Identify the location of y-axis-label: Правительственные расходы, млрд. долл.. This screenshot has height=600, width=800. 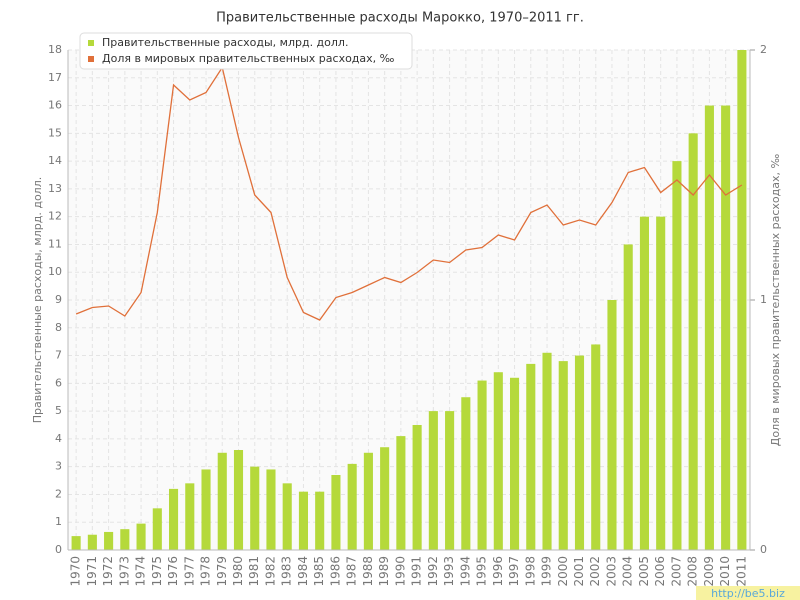
(37, 300).